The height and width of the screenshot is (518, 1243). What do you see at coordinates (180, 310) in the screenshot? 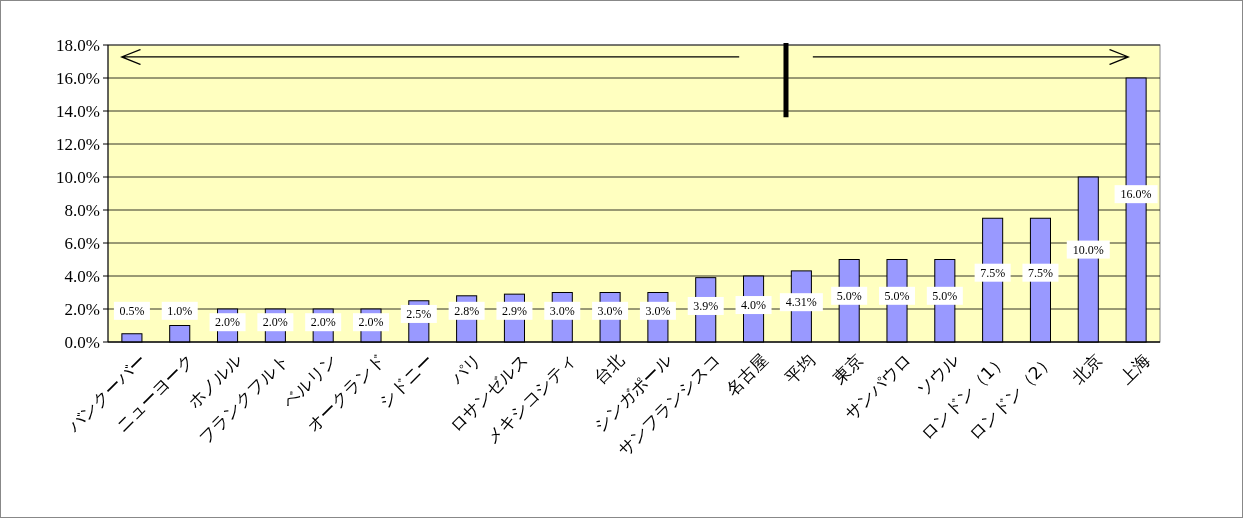
I see `data-label: 1.0%` at bounding box center [180, 310].